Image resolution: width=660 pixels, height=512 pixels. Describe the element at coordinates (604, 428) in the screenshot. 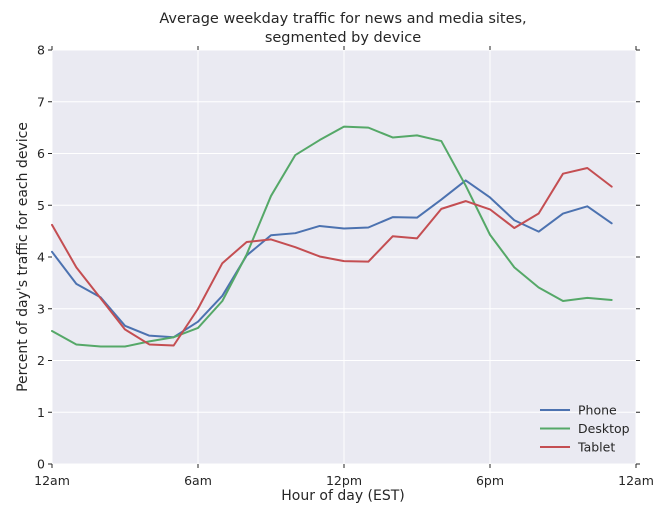

I see `legend-label-desktop: Desktop` at that location.